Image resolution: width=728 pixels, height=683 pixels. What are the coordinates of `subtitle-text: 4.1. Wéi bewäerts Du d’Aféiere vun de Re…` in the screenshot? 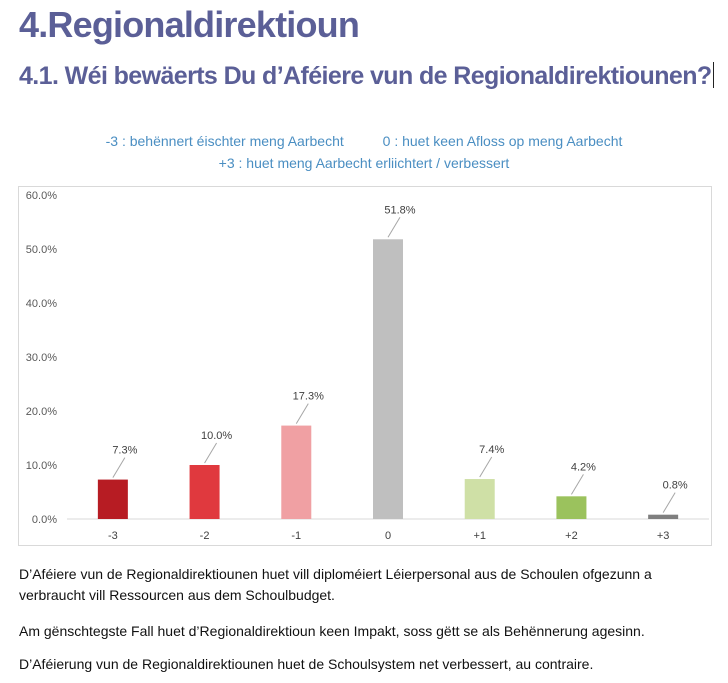 It's located at (365, 76).